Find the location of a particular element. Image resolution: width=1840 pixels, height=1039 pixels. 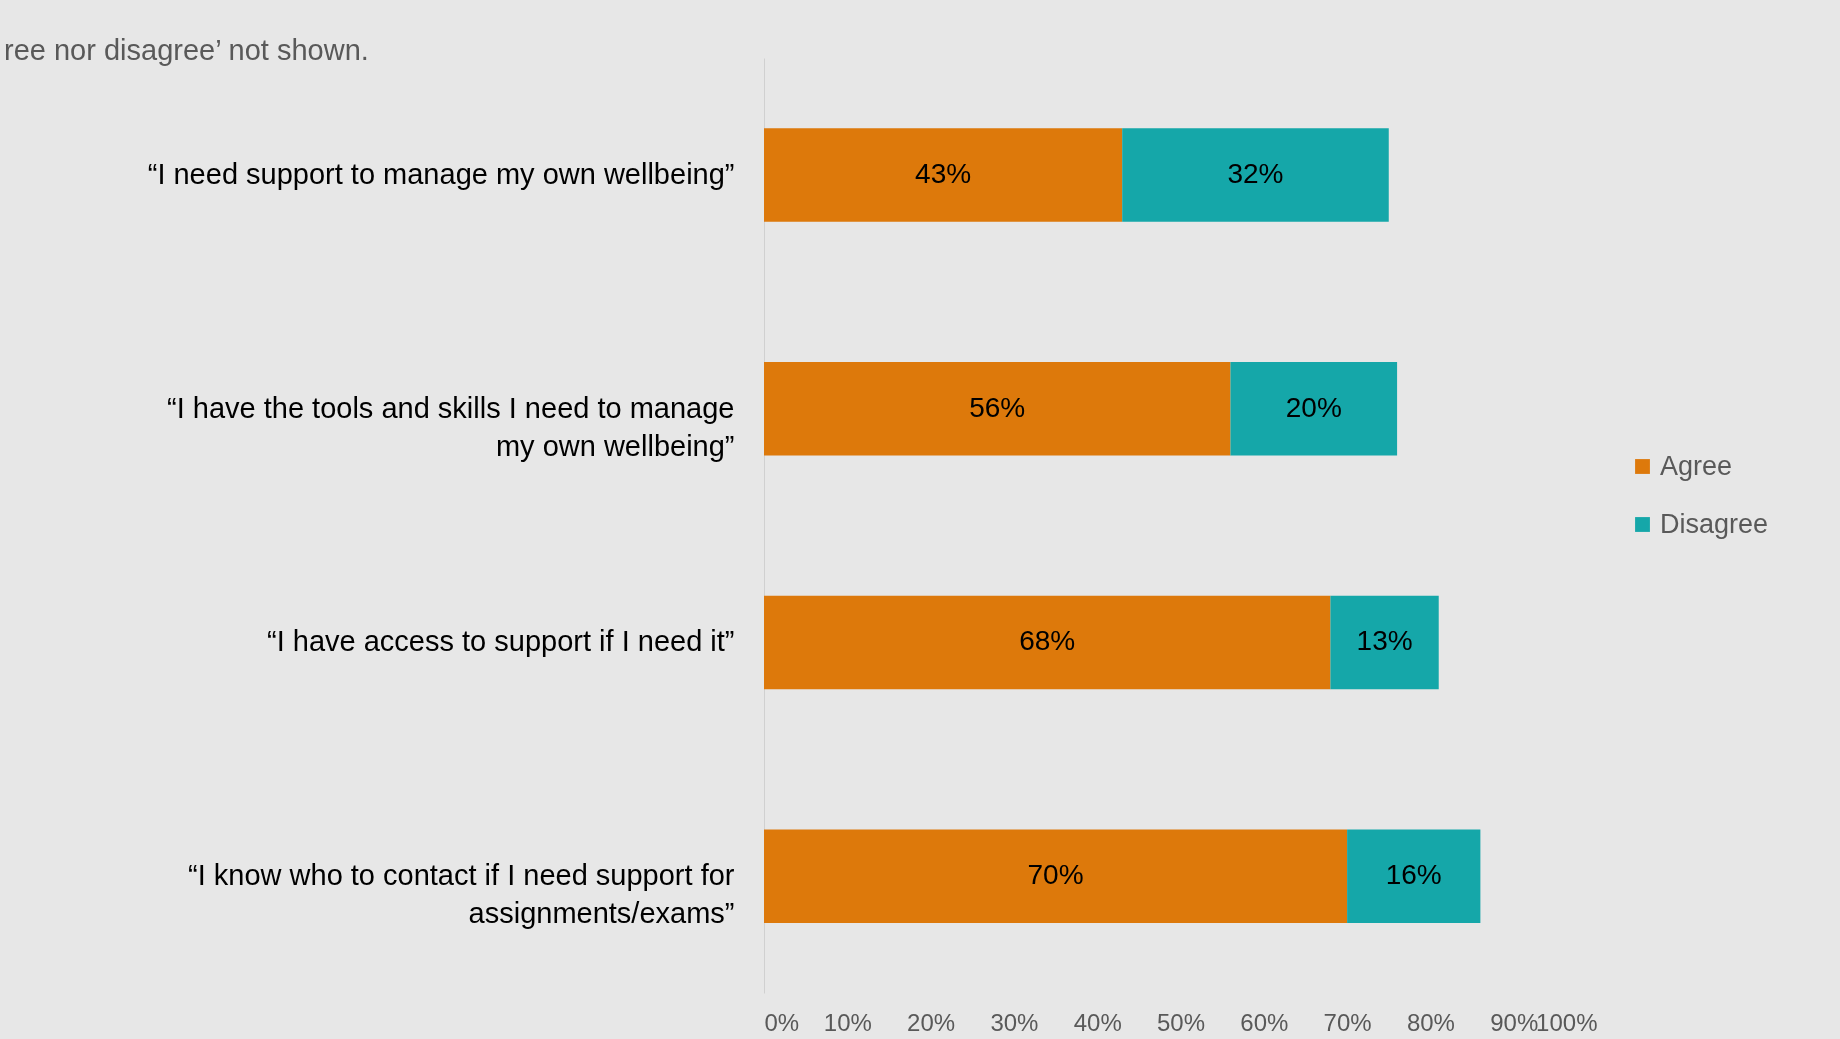

x-tick-label: 80% is located at coordinates (1430, 1022).